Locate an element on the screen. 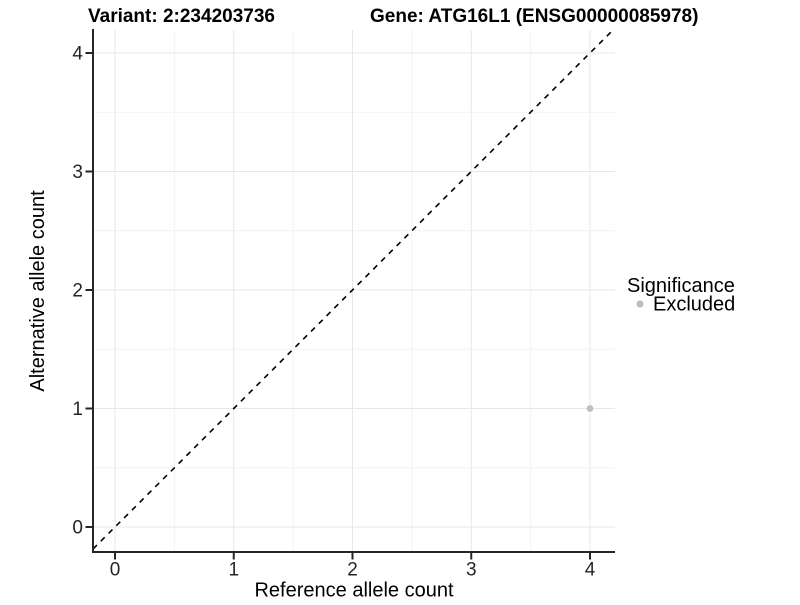  y-tick-4: 4 is located at coordinates (77, 54).